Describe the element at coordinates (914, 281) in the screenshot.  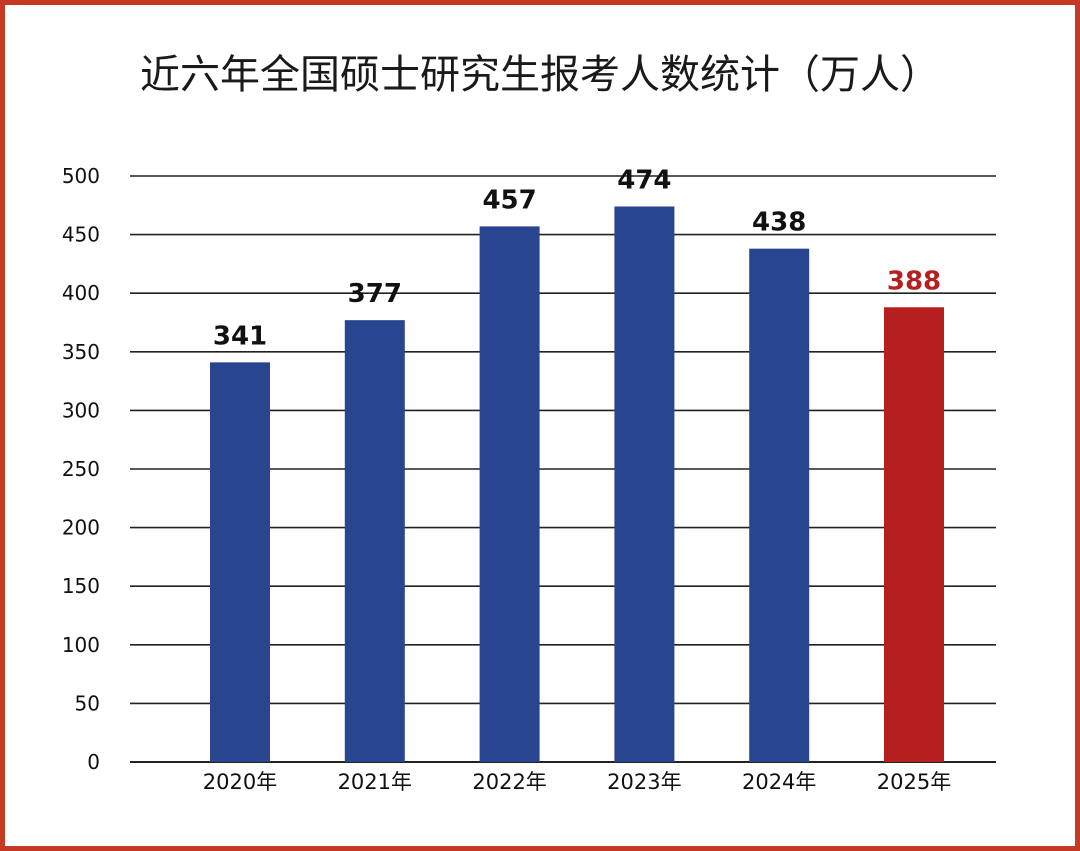
I see `data-label: 388` at that location.